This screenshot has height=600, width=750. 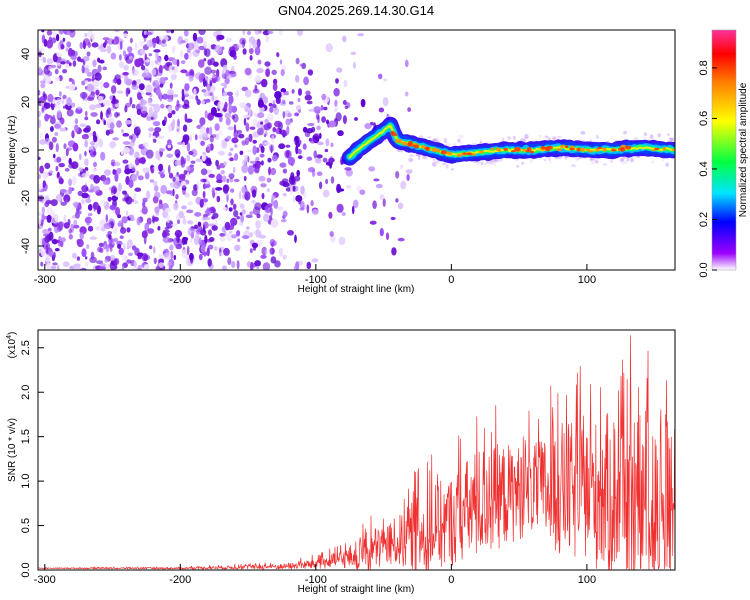 I want to click on spectrogram-x-ticks: -300 -200 -100 0 100, so click(x=315, y=275).